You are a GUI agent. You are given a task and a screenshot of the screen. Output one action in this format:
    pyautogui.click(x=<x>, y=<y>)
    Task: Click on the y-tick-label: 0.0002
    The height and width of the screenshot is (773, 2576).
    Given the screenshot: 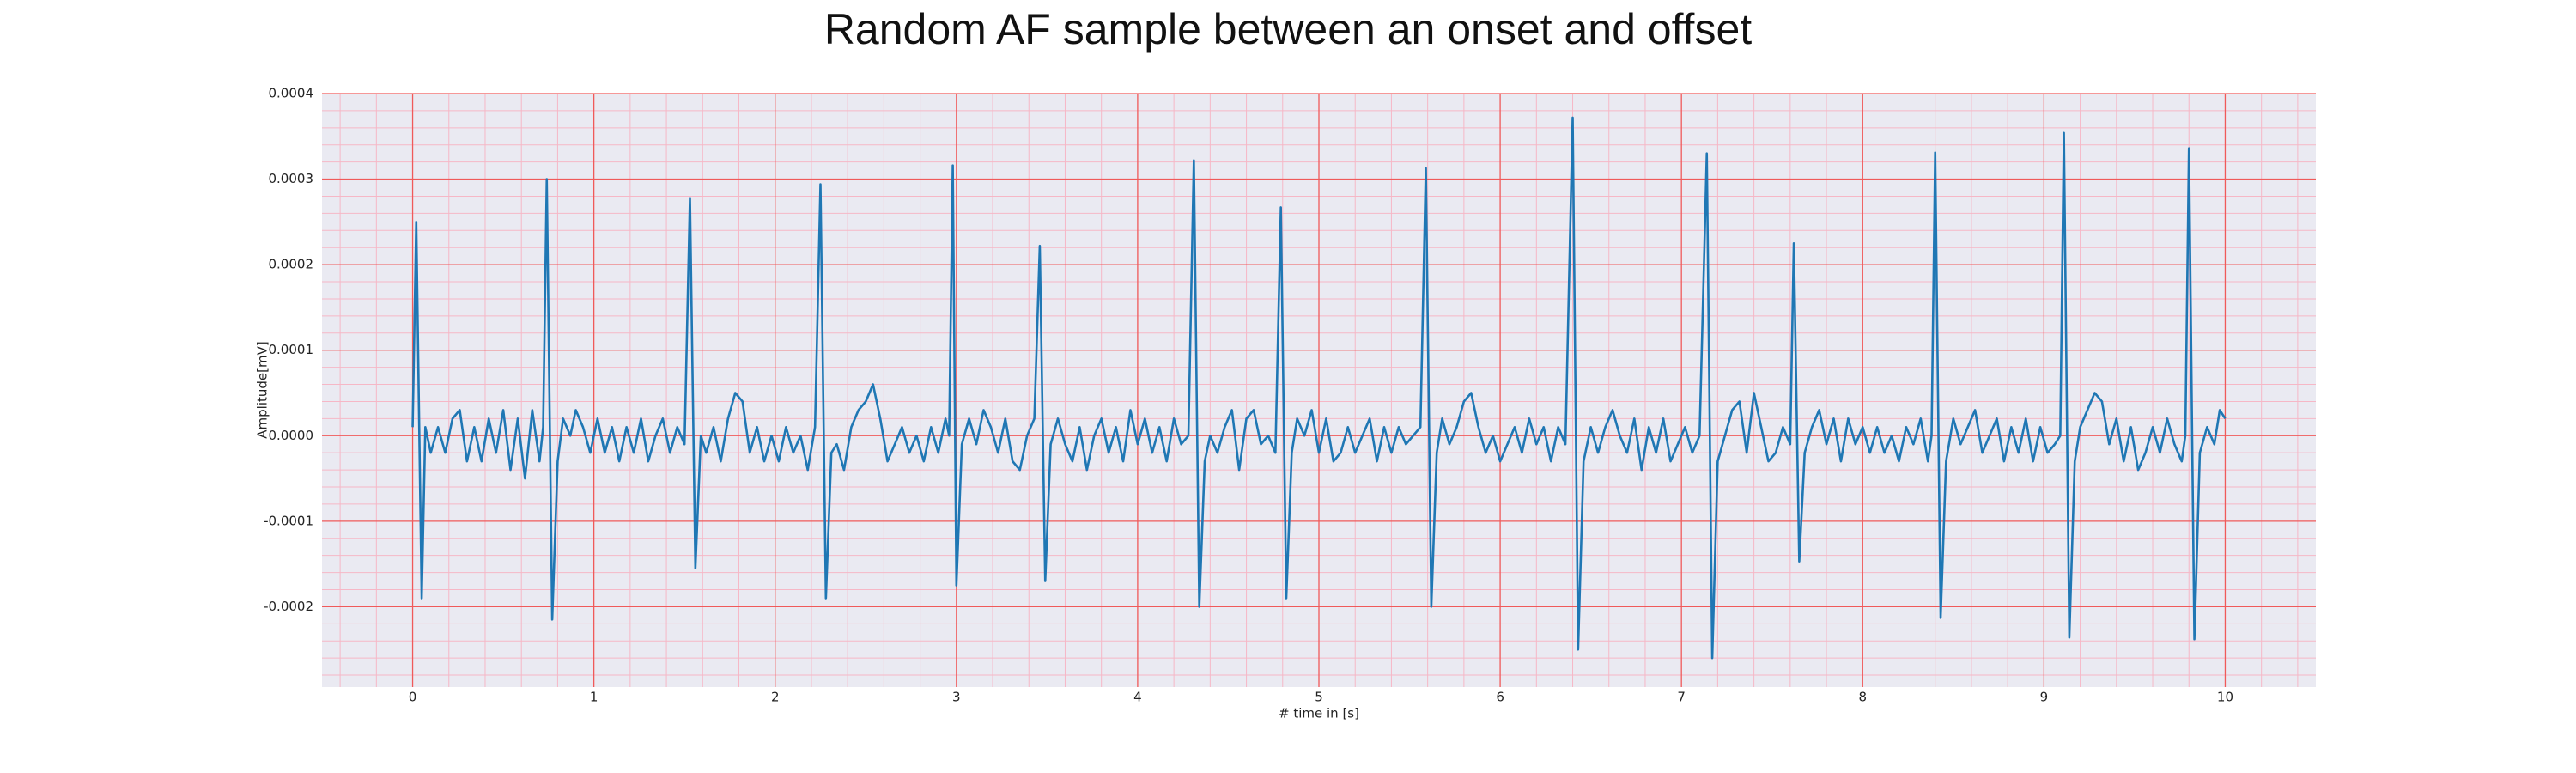 What is the action you would take?
    pyautogui.click(x=291, y=264)
    